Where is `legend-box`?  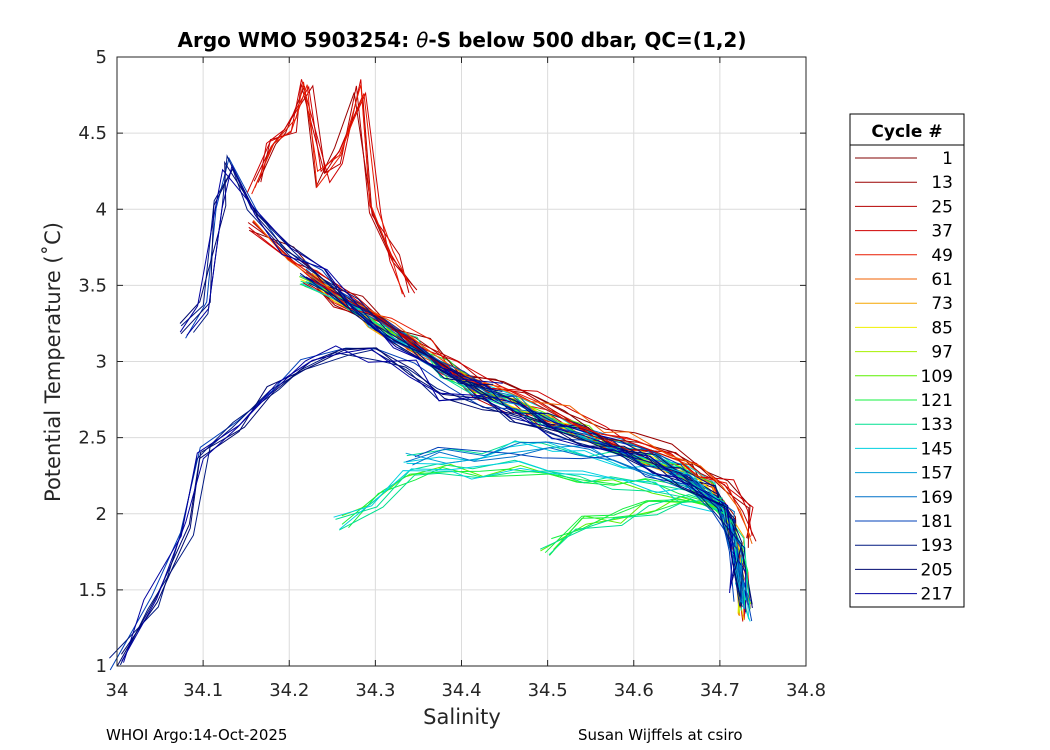
legend-box is located at coordinates (907, 360).